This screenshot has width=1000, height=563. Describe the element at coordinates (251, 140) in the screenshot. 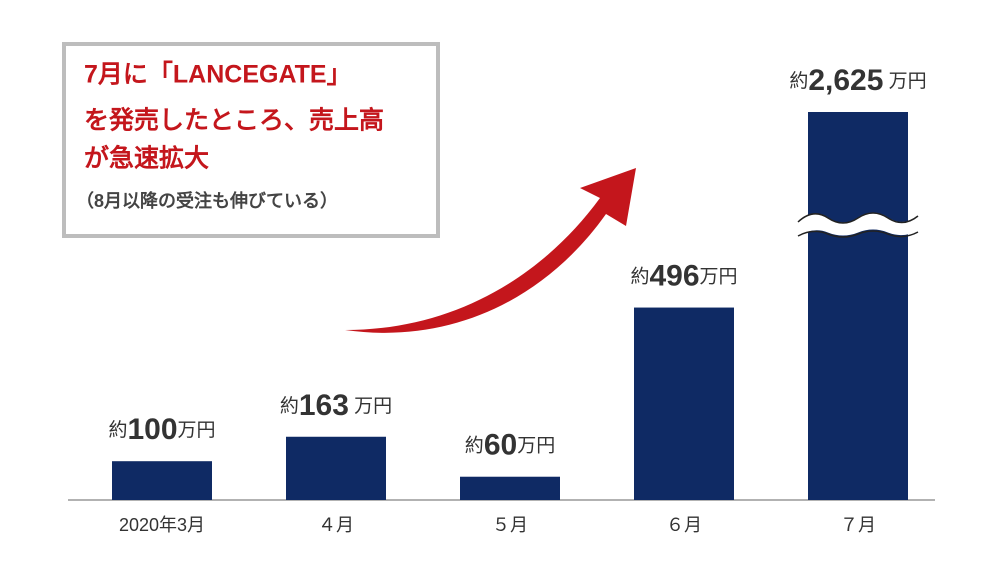

I see `callout-box` at that location.